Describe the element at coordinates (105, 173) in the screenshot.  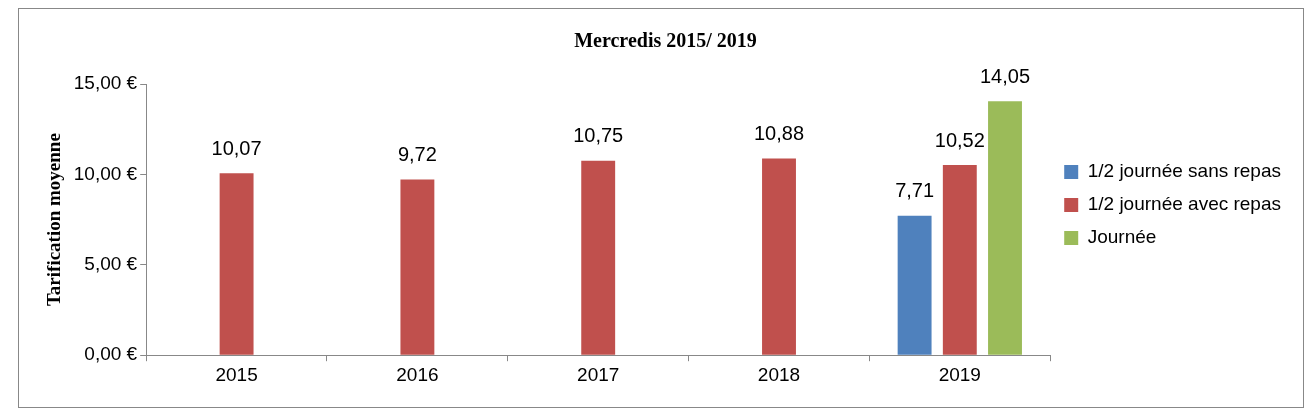
I see `y-tick-label: 10,00 €` at that location.